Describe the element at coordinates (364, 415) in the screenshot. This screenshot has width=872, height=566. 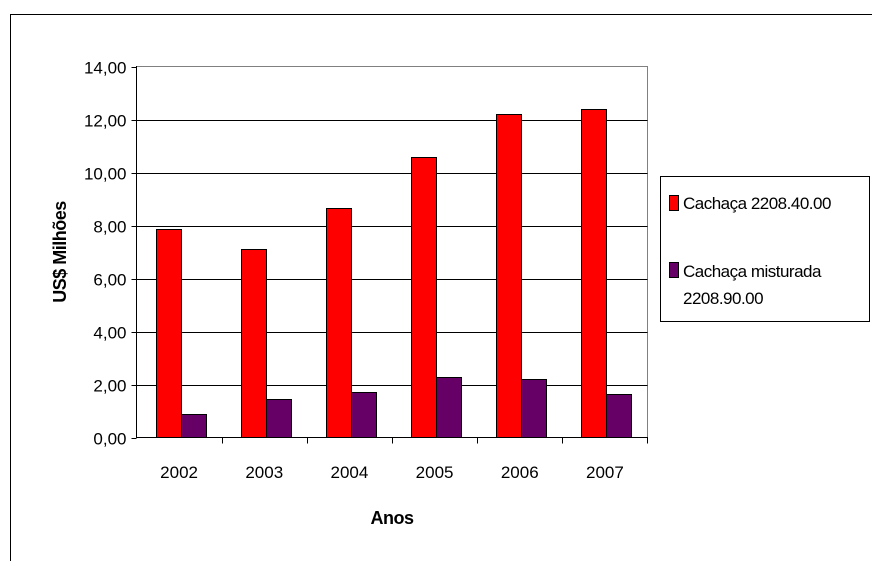
I see `bar-2004-cachaca-misturada` at that location.